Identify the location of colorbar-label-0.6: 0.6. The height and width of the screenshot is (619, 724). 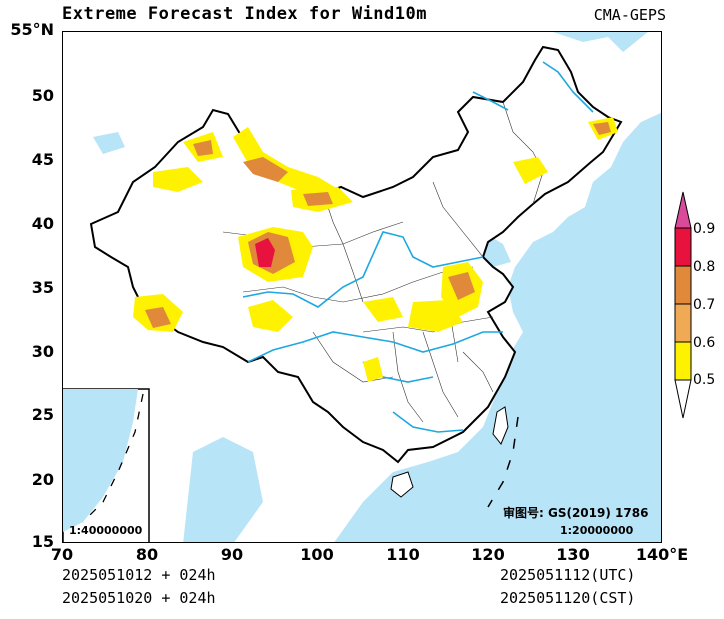
(704, 343).